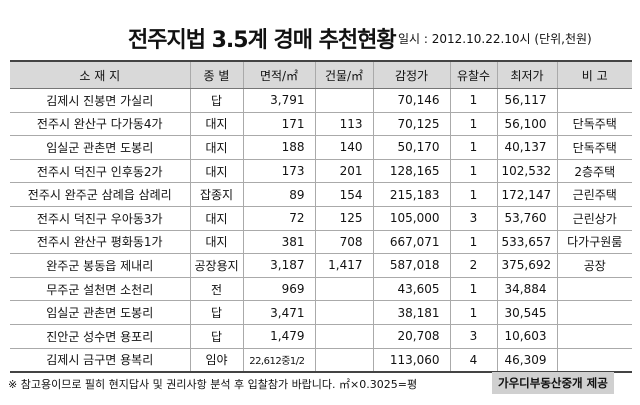  Describe the element at coordinates (343, 124) in the screenshot. I see `table-cell: 113` at that location.